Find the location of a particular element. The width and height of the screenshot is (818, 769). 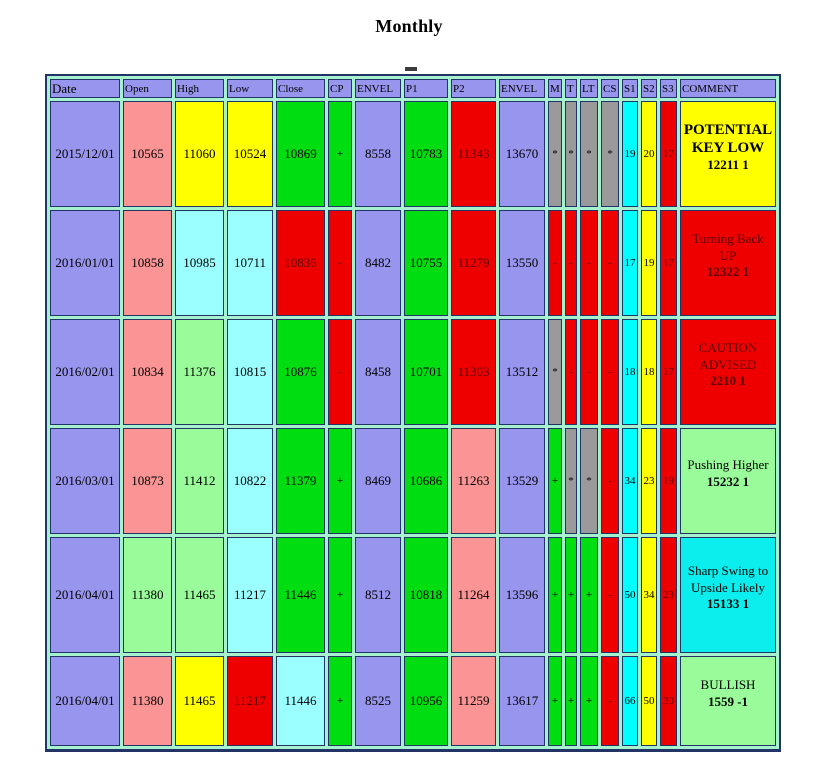

cell-envel1: 8512 is located at coordinates (378, 595).